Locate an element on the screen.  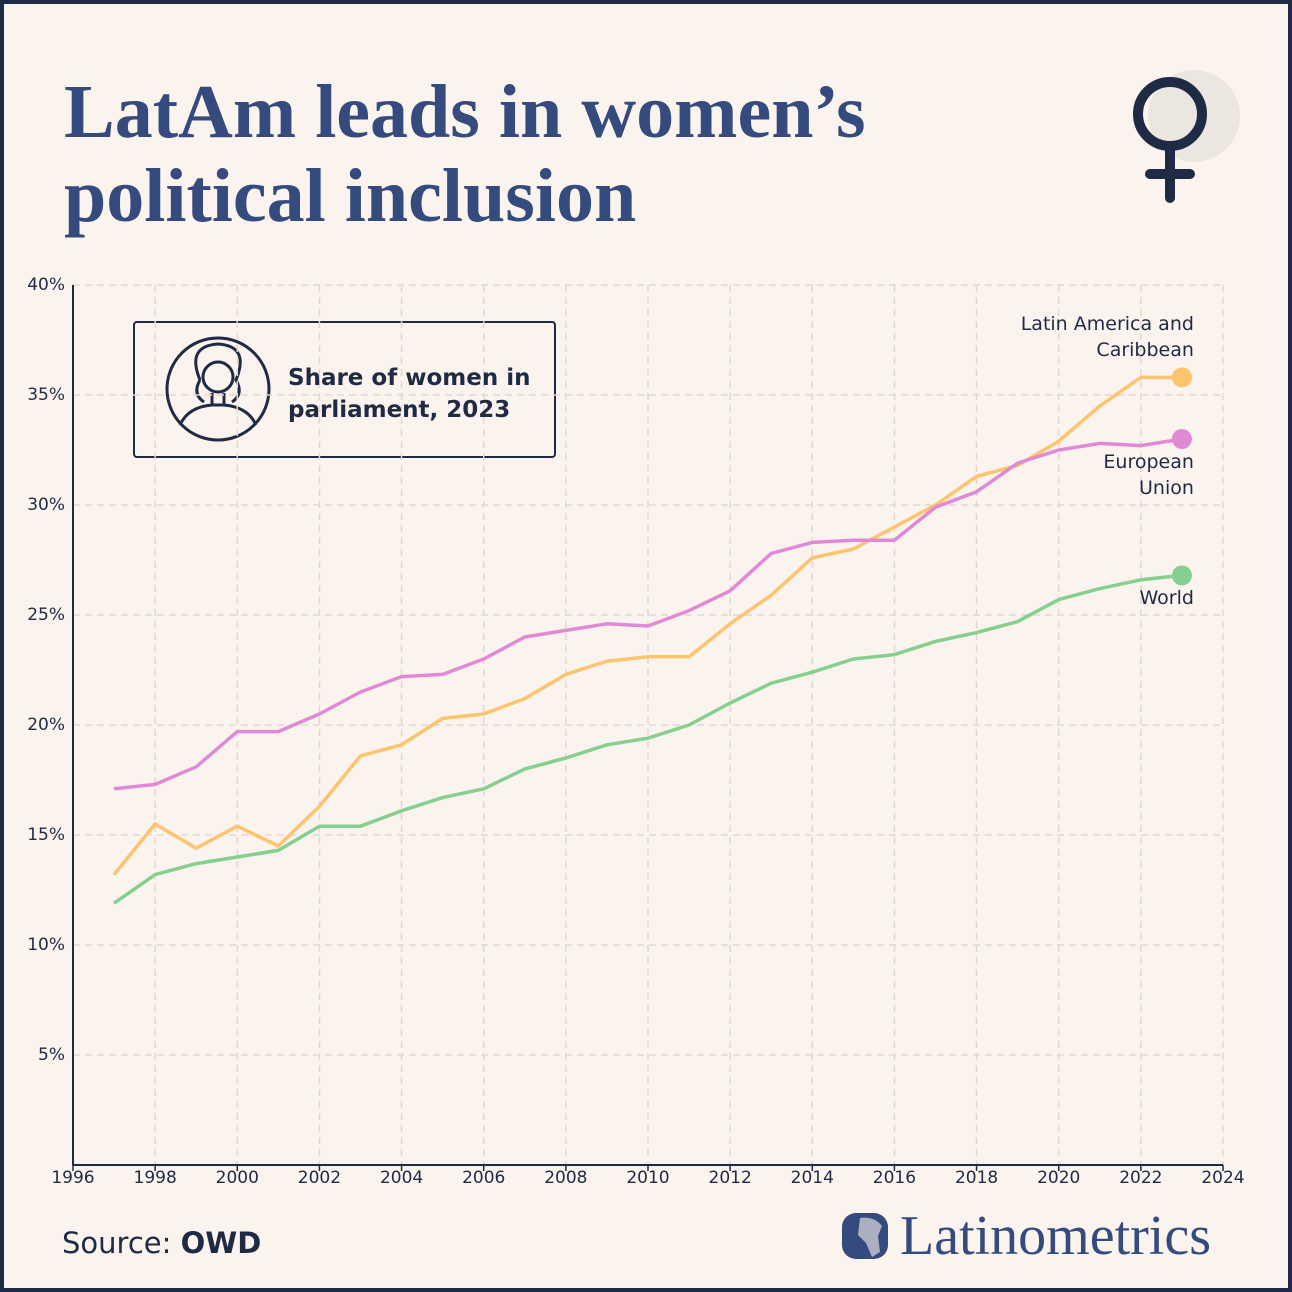
x-tick-label: 2020 is located at coordinates (1058, 1178).